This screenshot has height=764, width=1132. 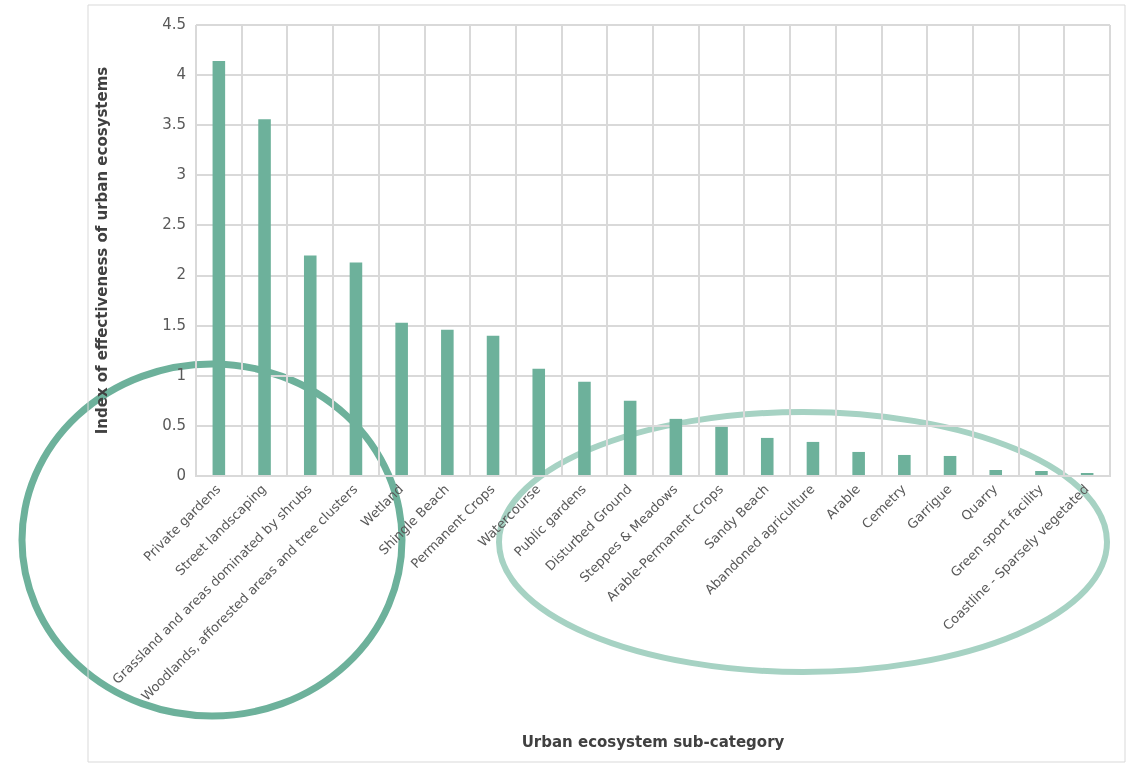 I want to click on y-tick-label: 0, so click(x=181, y=474).